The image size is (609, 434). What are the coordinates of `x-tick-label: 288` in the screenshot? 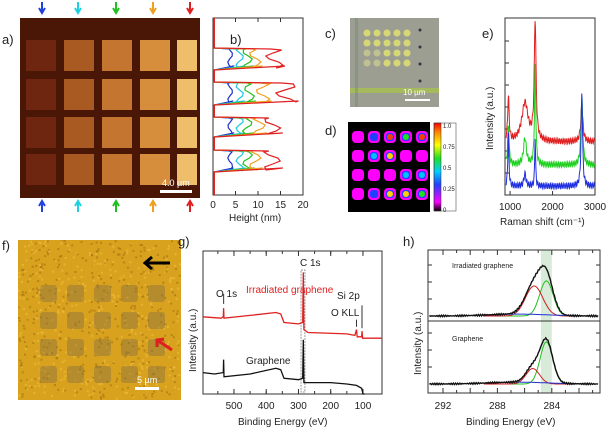 It's located at (497, 406).